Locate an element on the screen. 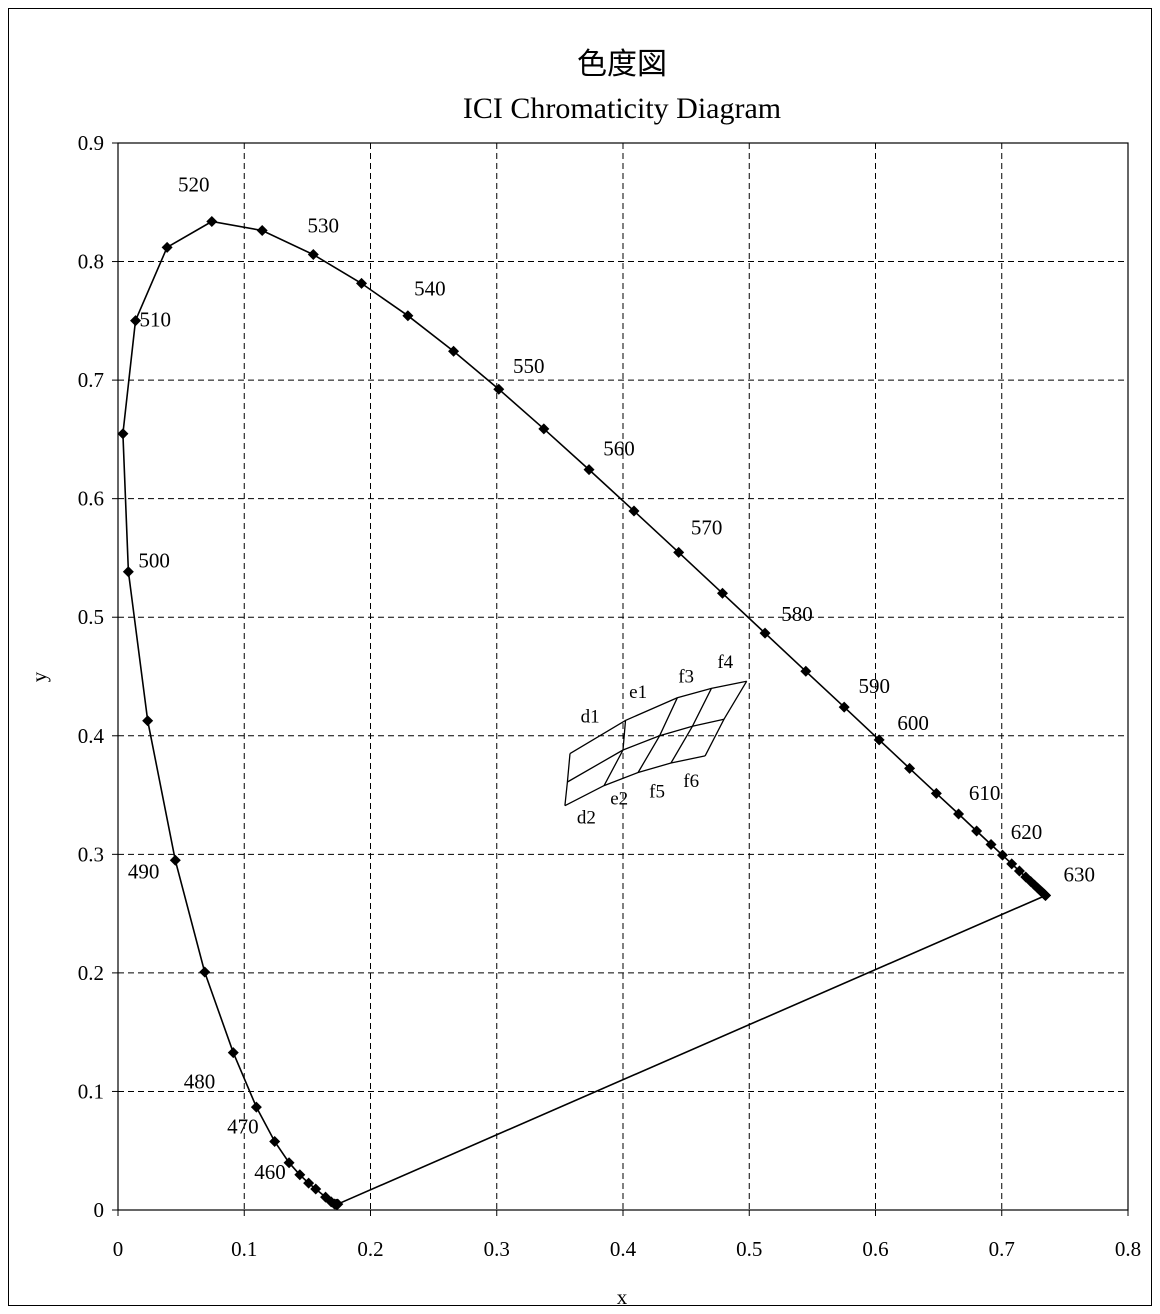  x-tick-label: 0.1 is located at coordinates (244, 1249).